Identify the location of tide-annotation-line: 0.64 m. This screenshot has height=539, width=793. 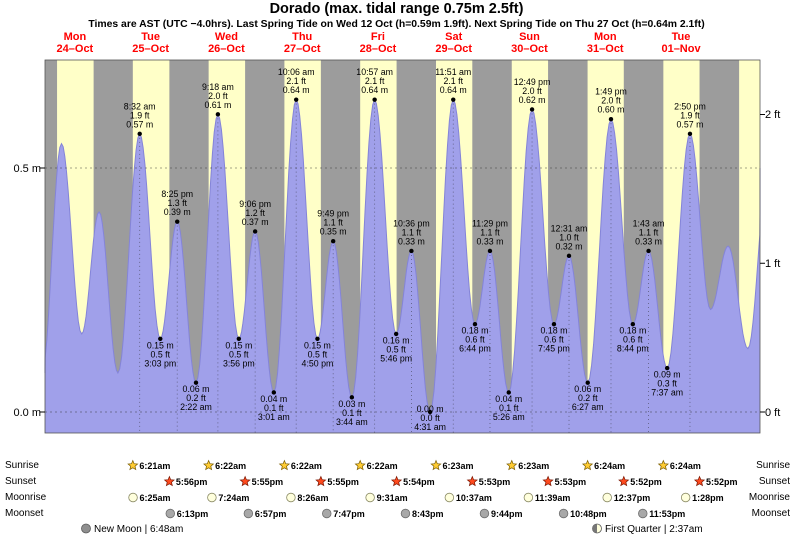
(453, 90).